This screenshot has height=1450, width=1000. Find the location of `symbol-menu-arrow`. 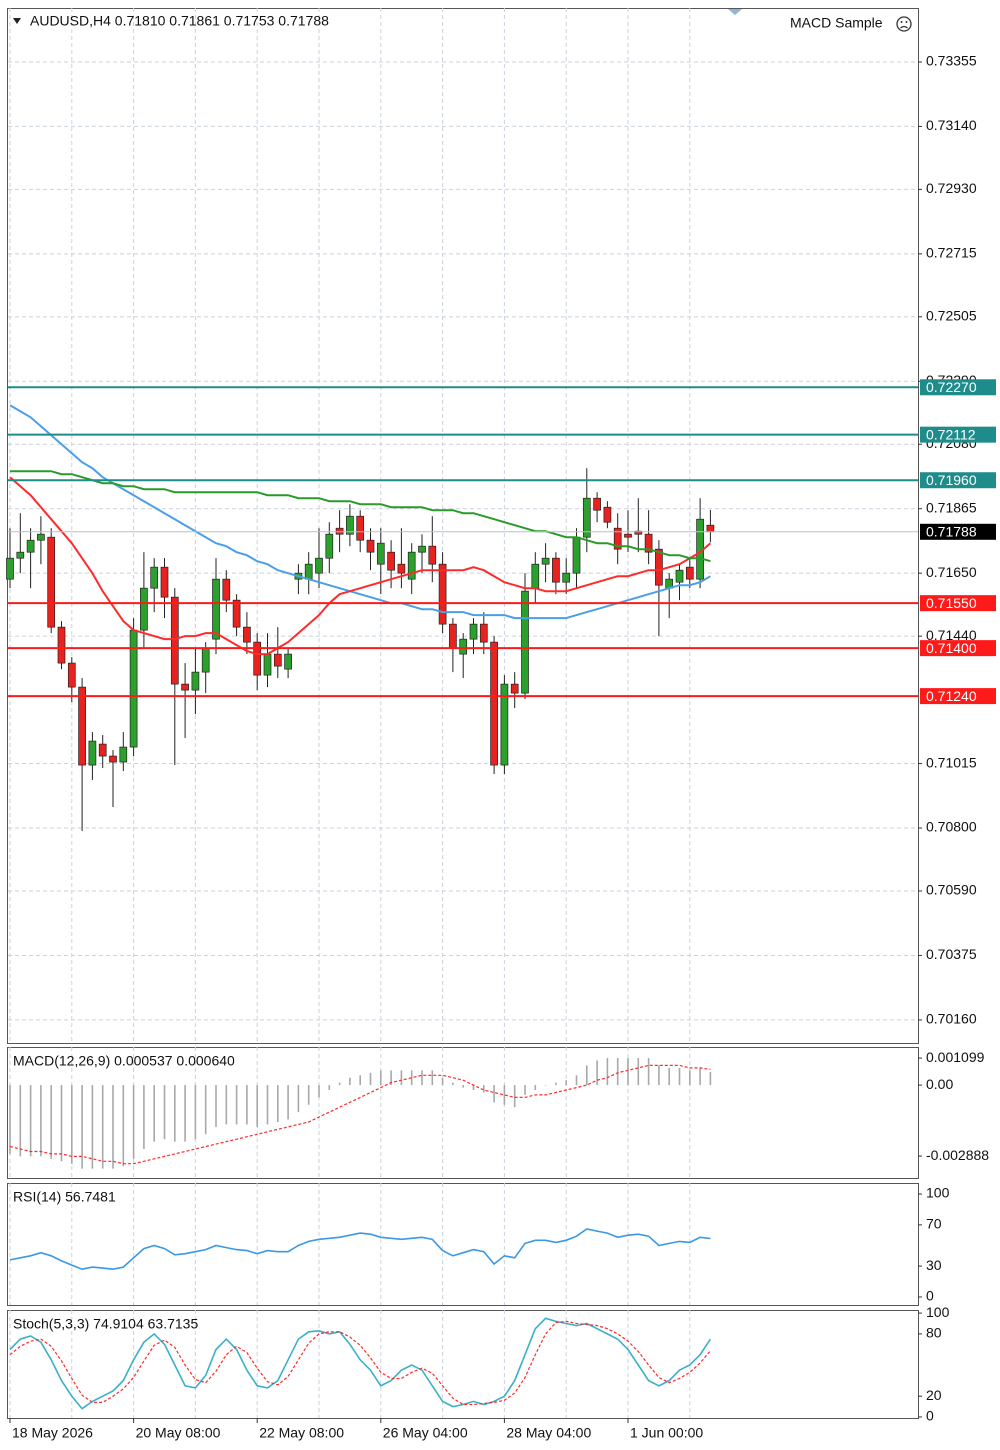

symbol-menu-arrow is located at coordinates (17, 21).